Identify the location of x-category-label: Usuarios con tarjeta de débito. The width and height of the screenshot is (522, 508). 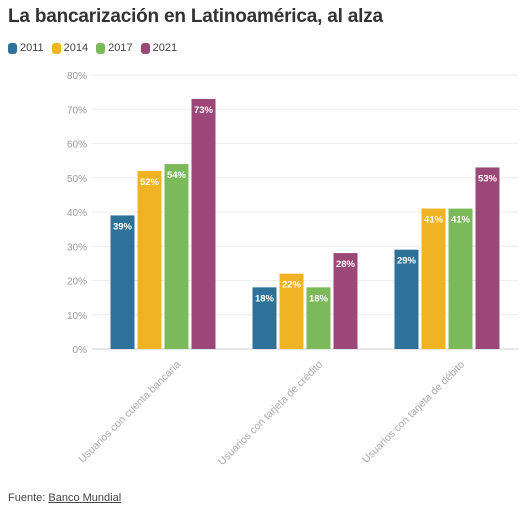
(413, 412).